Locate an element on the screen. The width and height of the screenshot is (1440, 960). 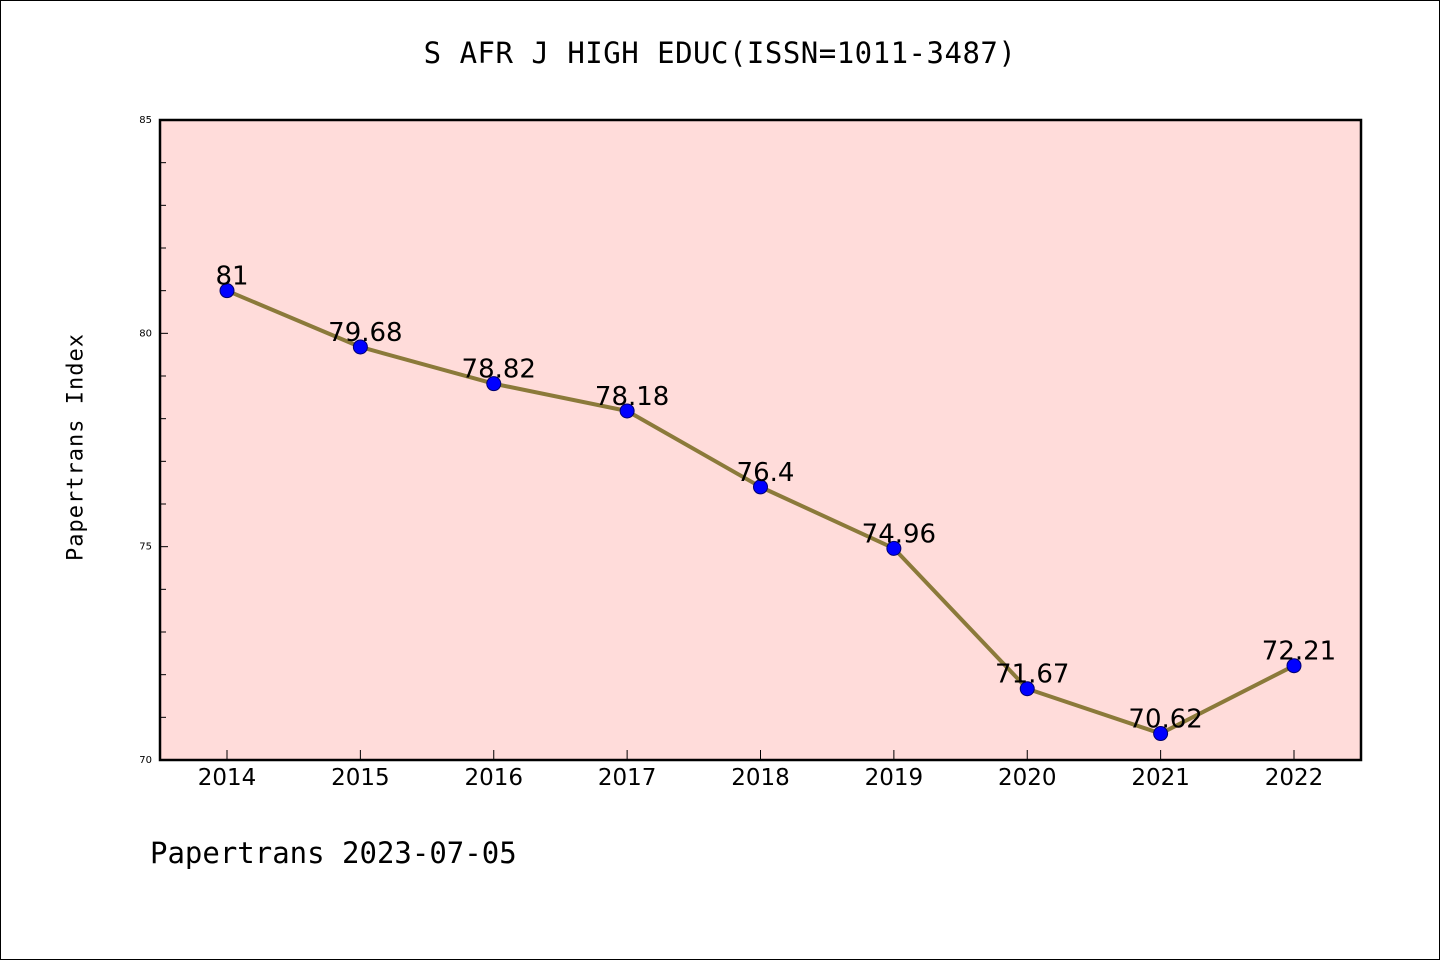
x-axis: 2014 2015 2016 2017 2018 2019 2020 2021 2022 is located at coordinates (761, 770).